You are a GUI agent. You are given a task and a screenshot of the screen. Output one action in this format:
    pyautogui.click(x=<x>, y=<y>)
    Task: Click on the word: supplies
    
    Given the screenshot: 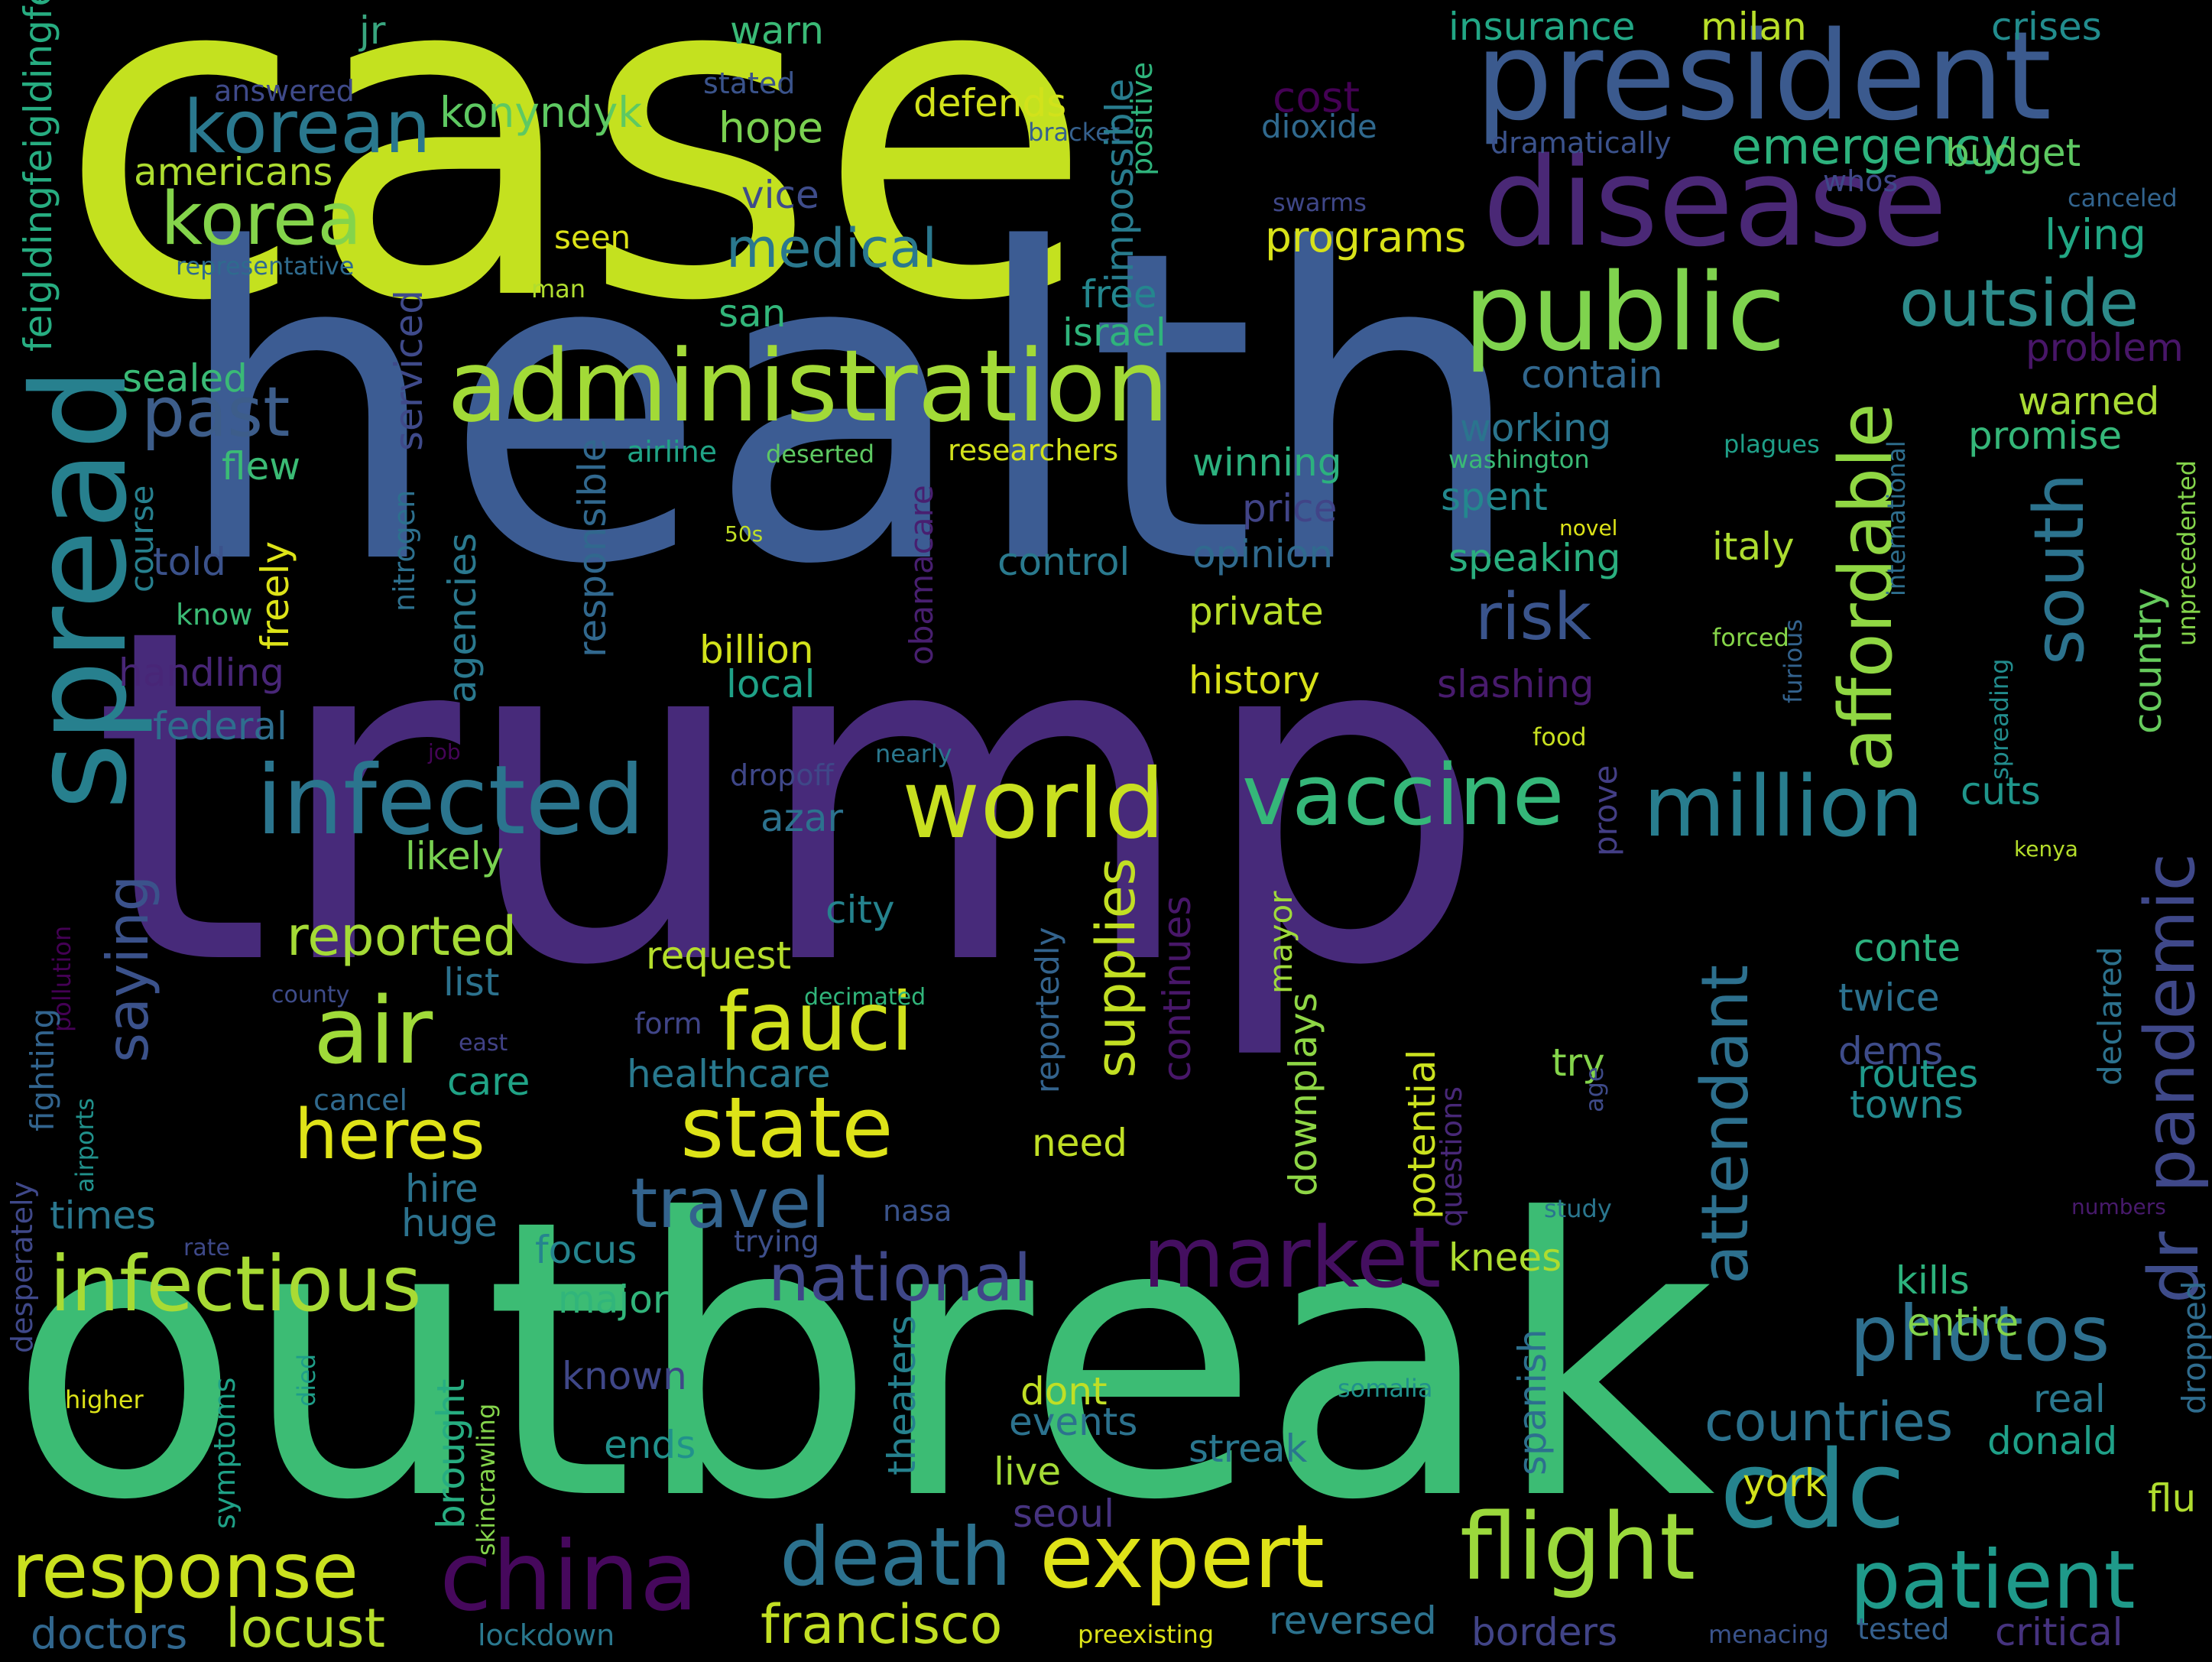 What is the action you would take?
    pyautogui.click(x=1116, y=967)
    